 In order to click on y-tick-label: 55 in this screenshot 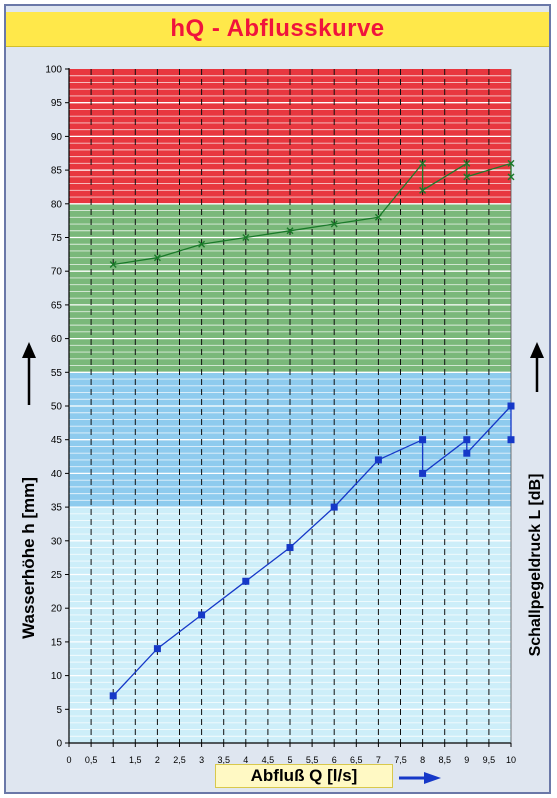, I will do `click(57, 373)`.